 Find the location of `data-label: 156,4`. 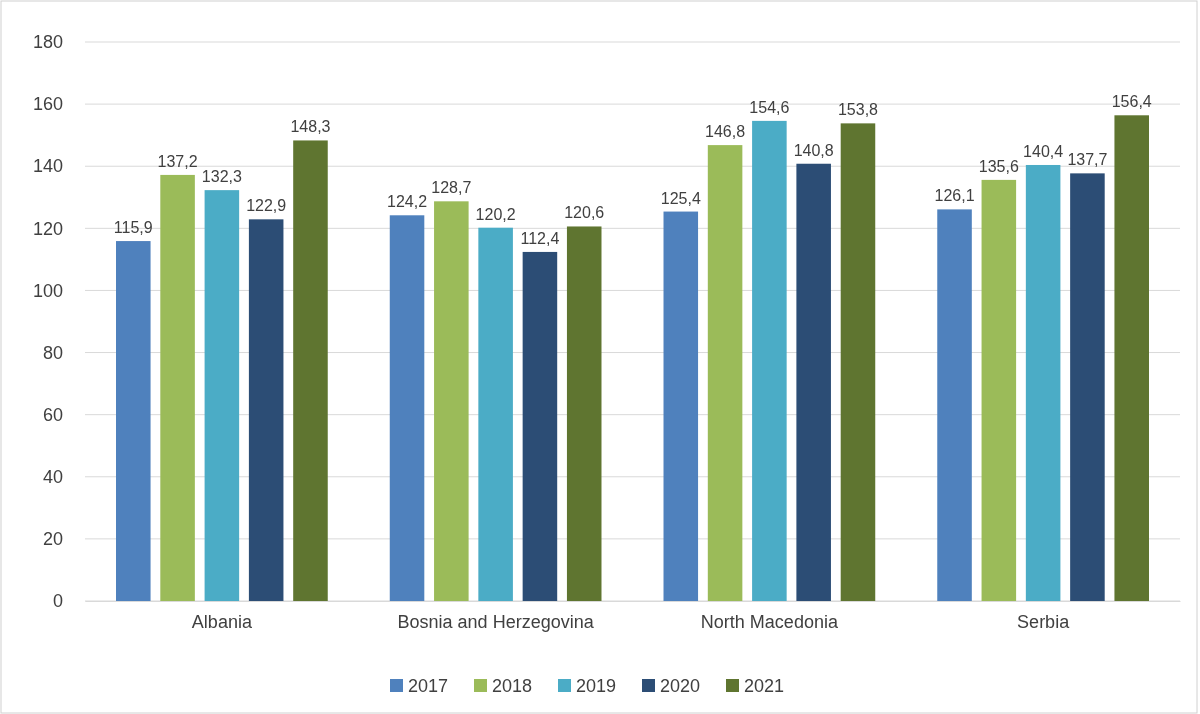

data-label: 156,4 is located at coordinates (1131, 102).